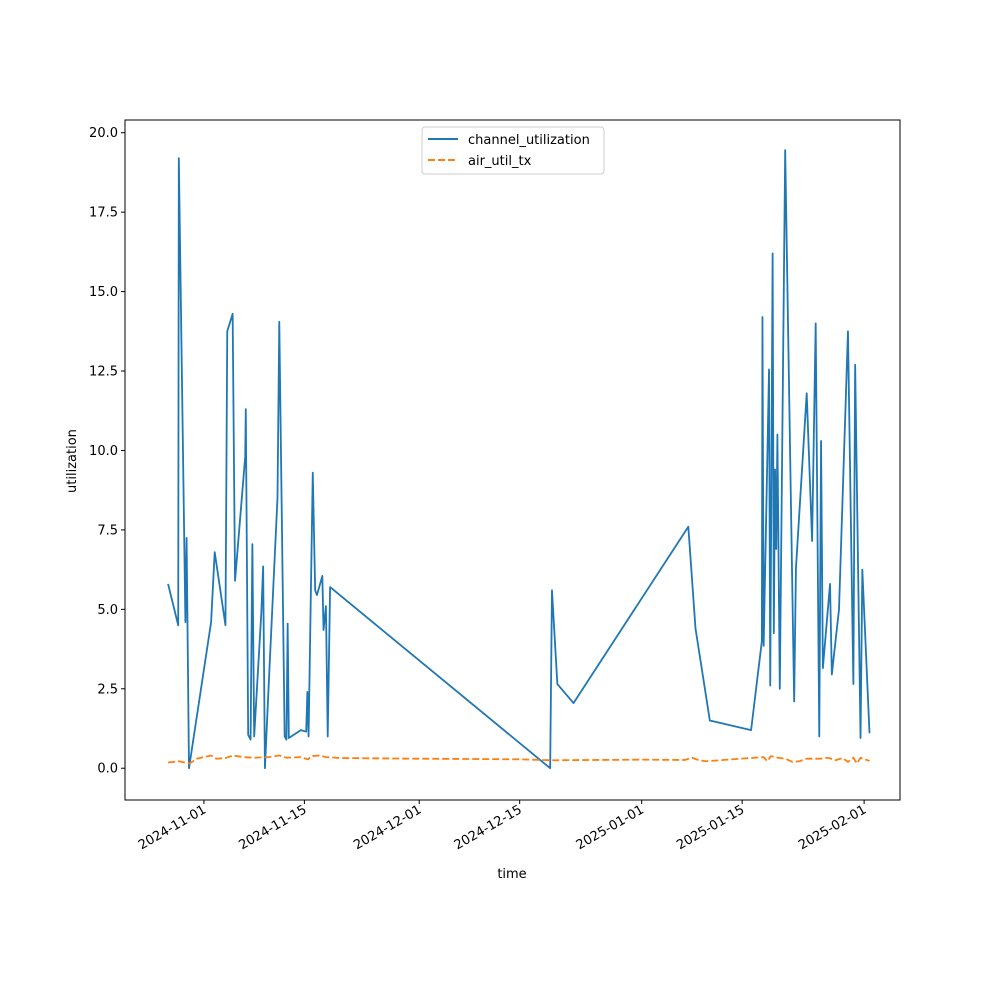  I want to click on series-line-air-util-tx, so click(518, 759).